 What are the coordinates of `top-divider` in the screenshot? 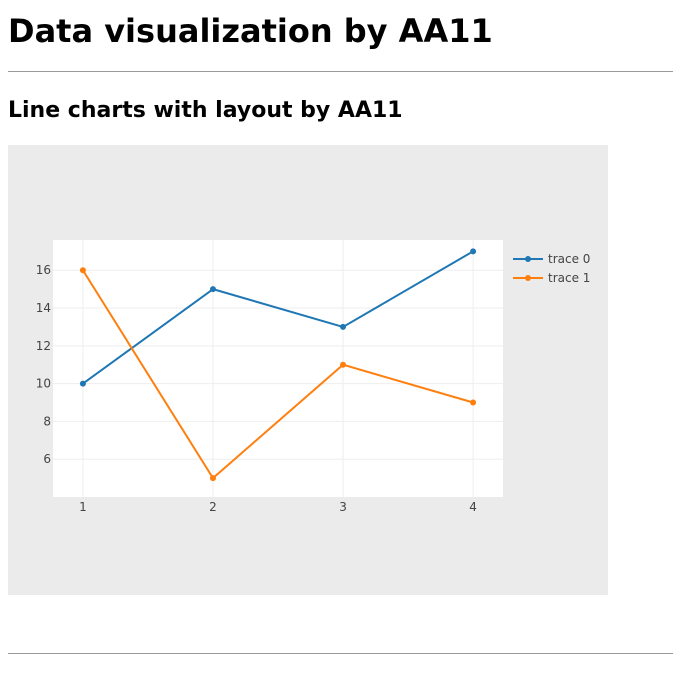 It's located at (340, 71).